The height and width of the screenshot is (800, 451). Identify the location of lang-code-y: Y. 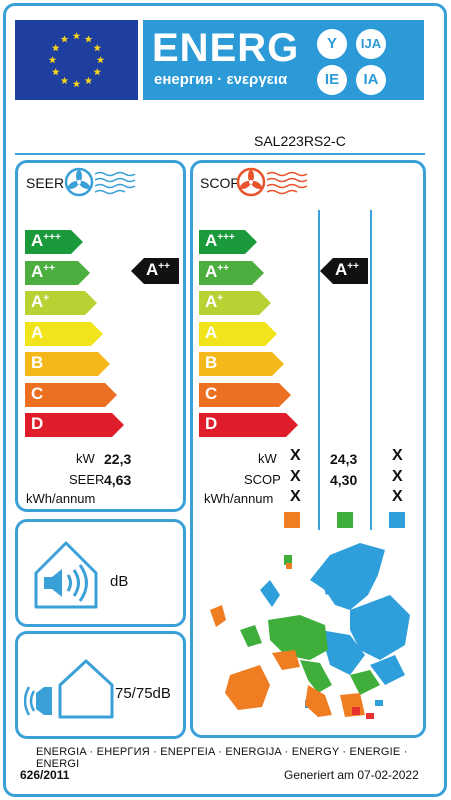
(332, 44).